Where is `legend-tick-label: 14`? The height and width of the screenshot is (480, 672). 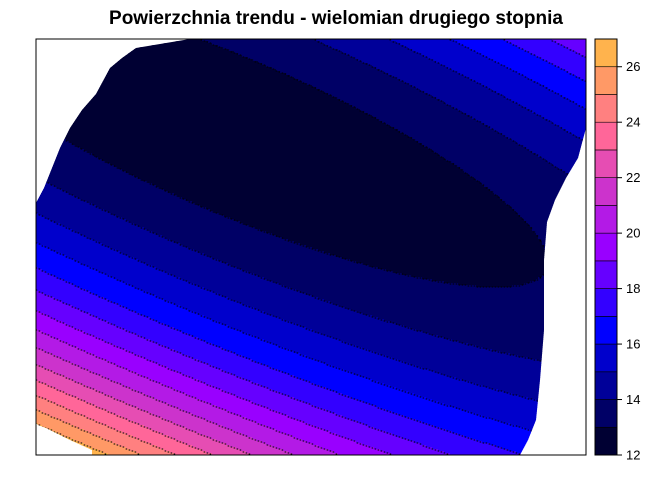
legend-tick-label: 14 is located at coordinates (633, 399).